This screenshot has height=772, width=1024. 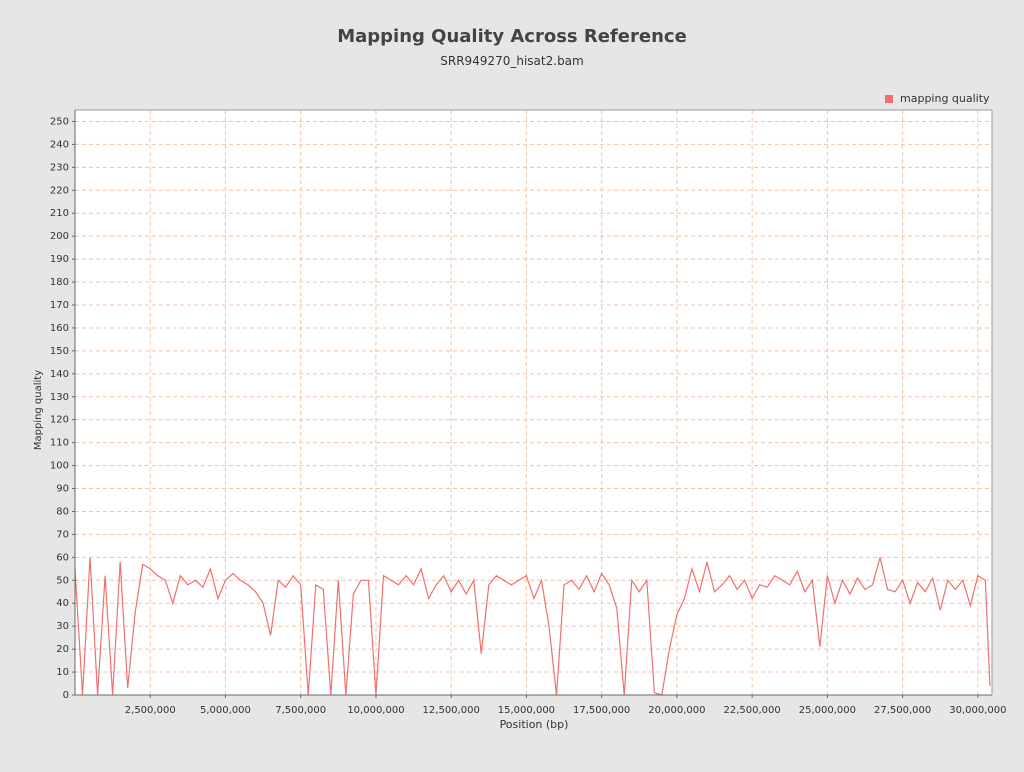 I want to click on y-tick-label: 230, so click(x=59, y=167).